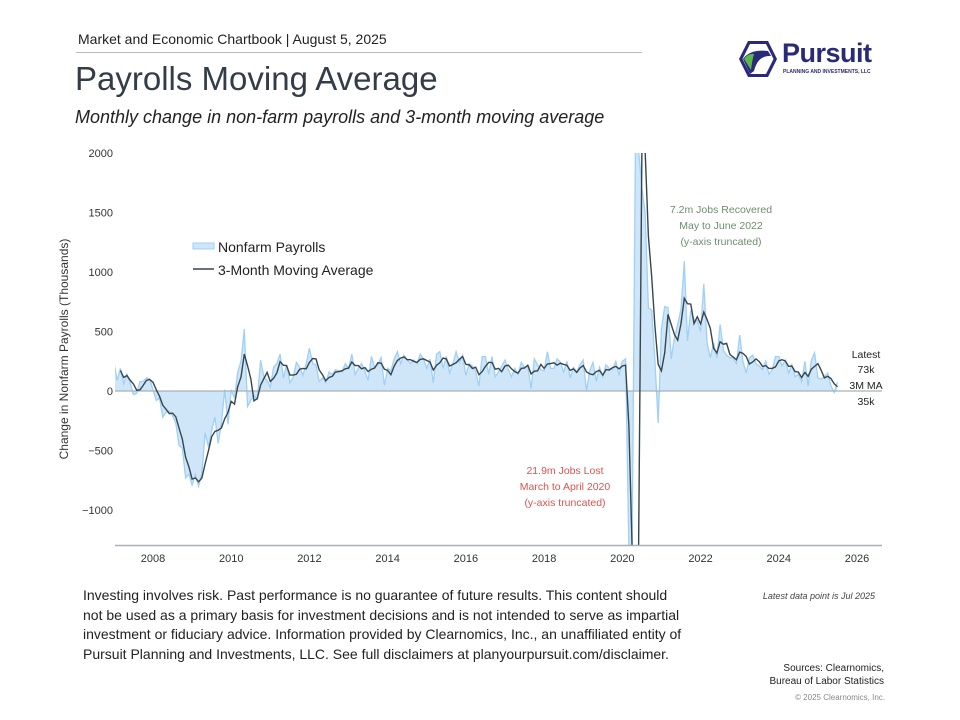  What do you see at coordinates (622, 559) in the screenshot?
I see `x-tick-label: 2020` at bounding box center [622, 559].